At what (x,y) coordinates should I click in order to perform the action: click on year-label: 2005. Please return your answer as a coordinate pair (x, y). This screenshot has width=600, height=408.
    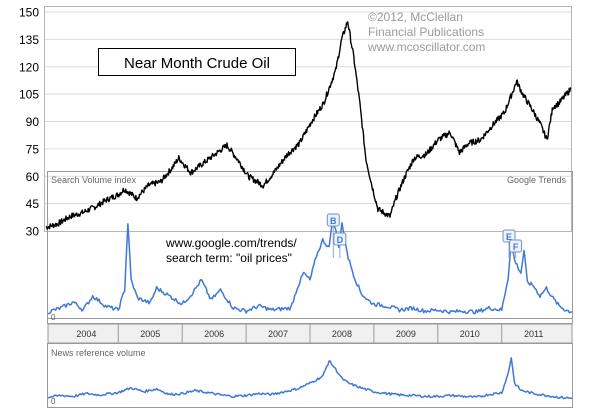
    Looking at the image, I should click on (150, 334).